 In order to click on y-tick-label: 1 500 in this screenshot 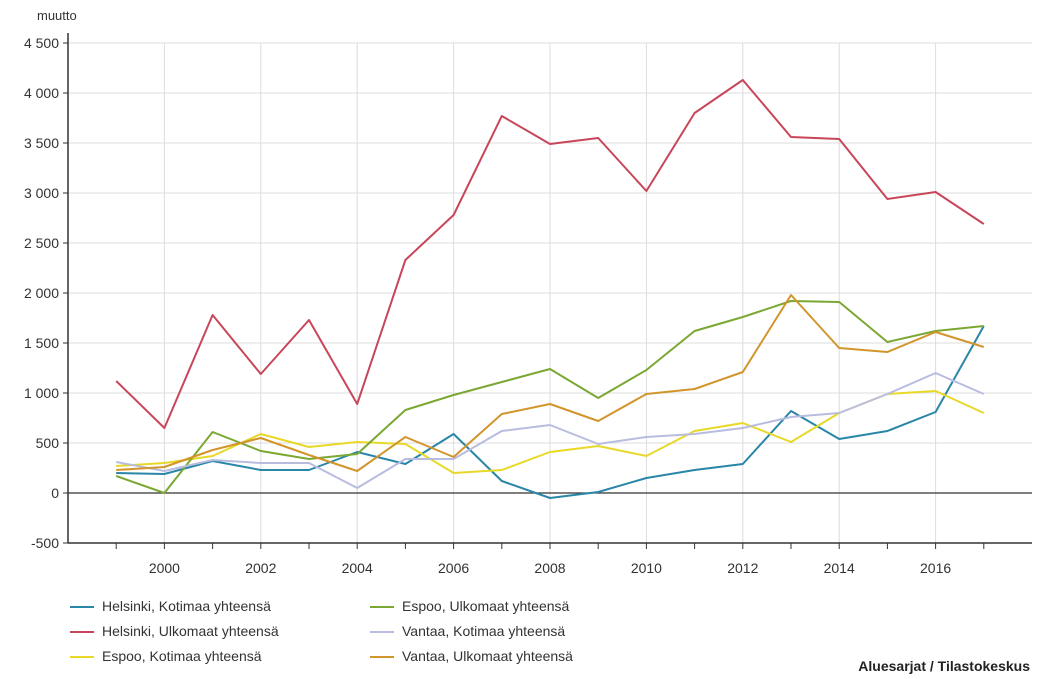, I will do `click(41, 343)`.